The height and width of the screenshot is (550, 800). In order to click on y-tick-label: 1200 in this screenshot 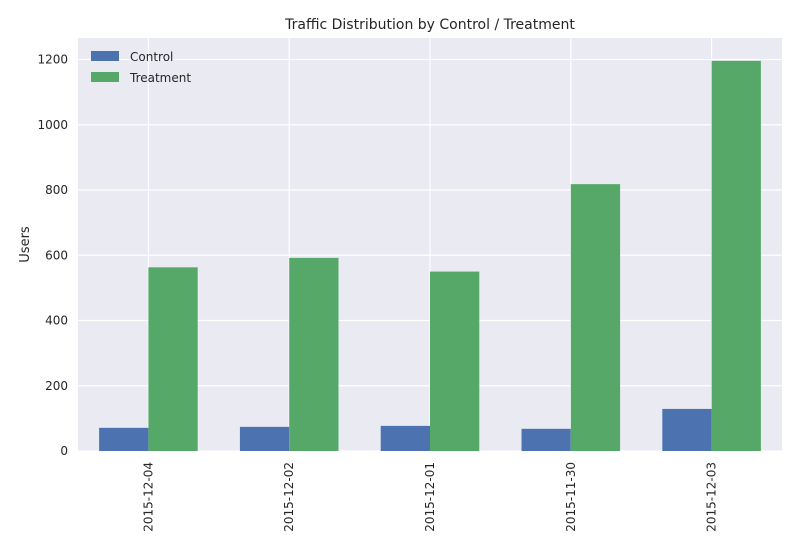, I will do `click(52, 60)`.